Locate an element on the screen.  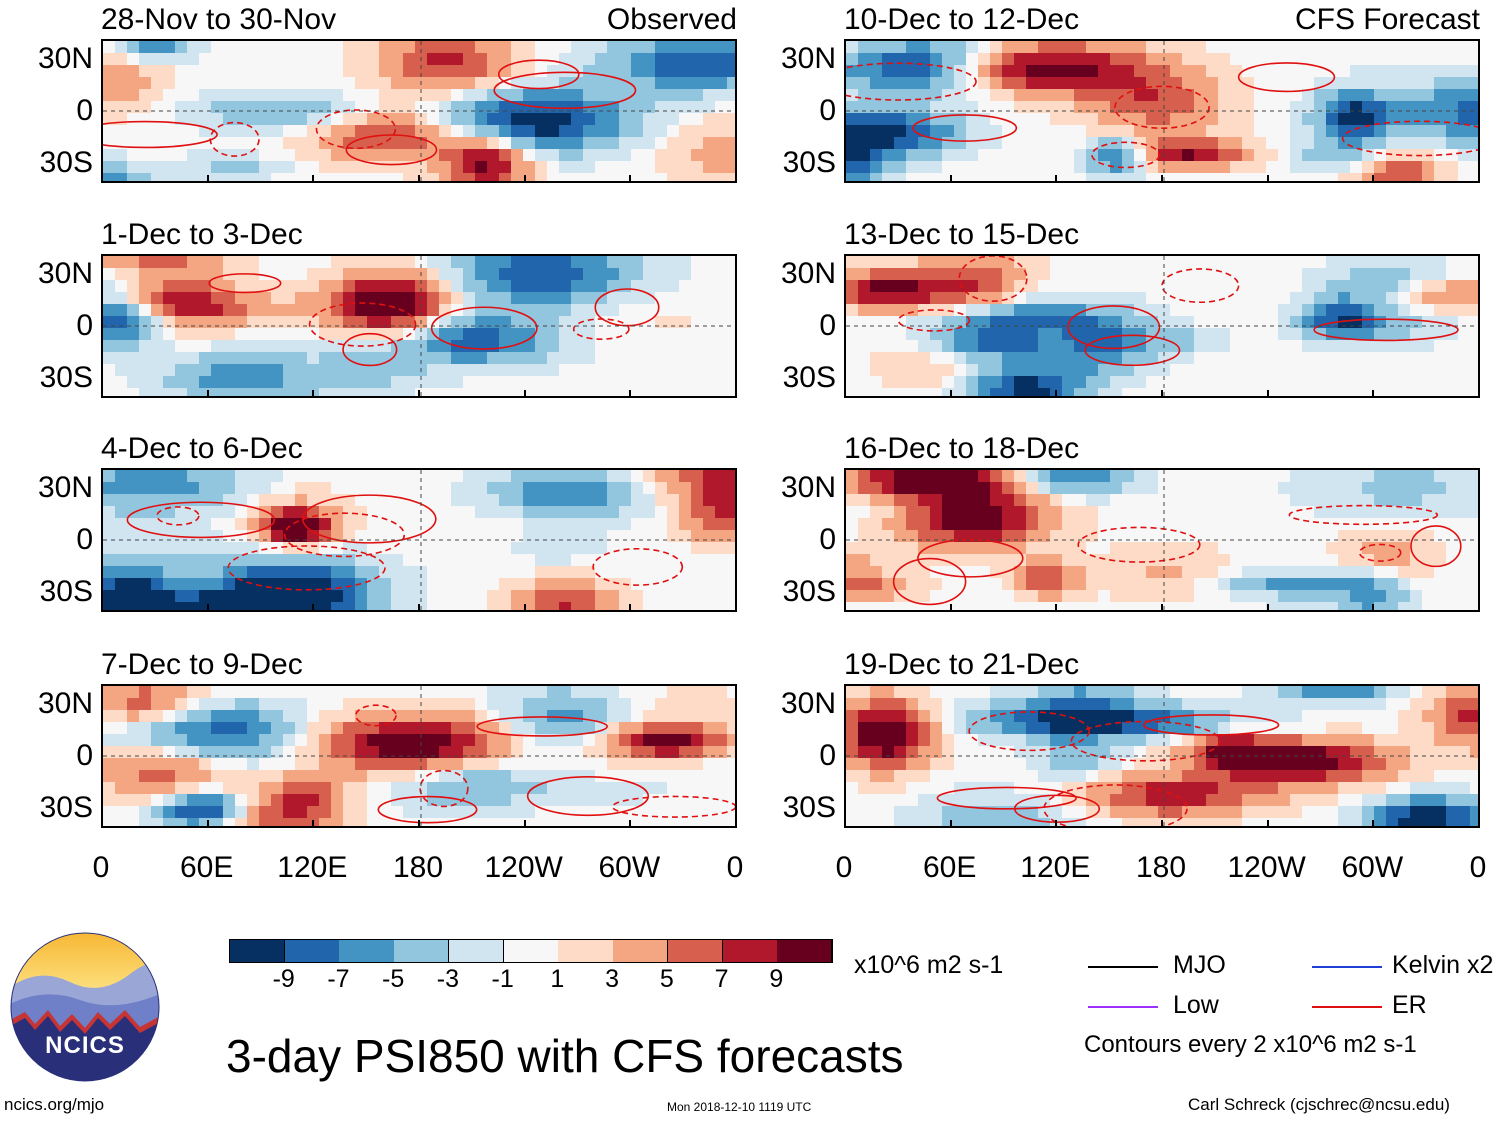
panel-title: 7-Dec to 9-Dec is located at coordinates (202, 664).